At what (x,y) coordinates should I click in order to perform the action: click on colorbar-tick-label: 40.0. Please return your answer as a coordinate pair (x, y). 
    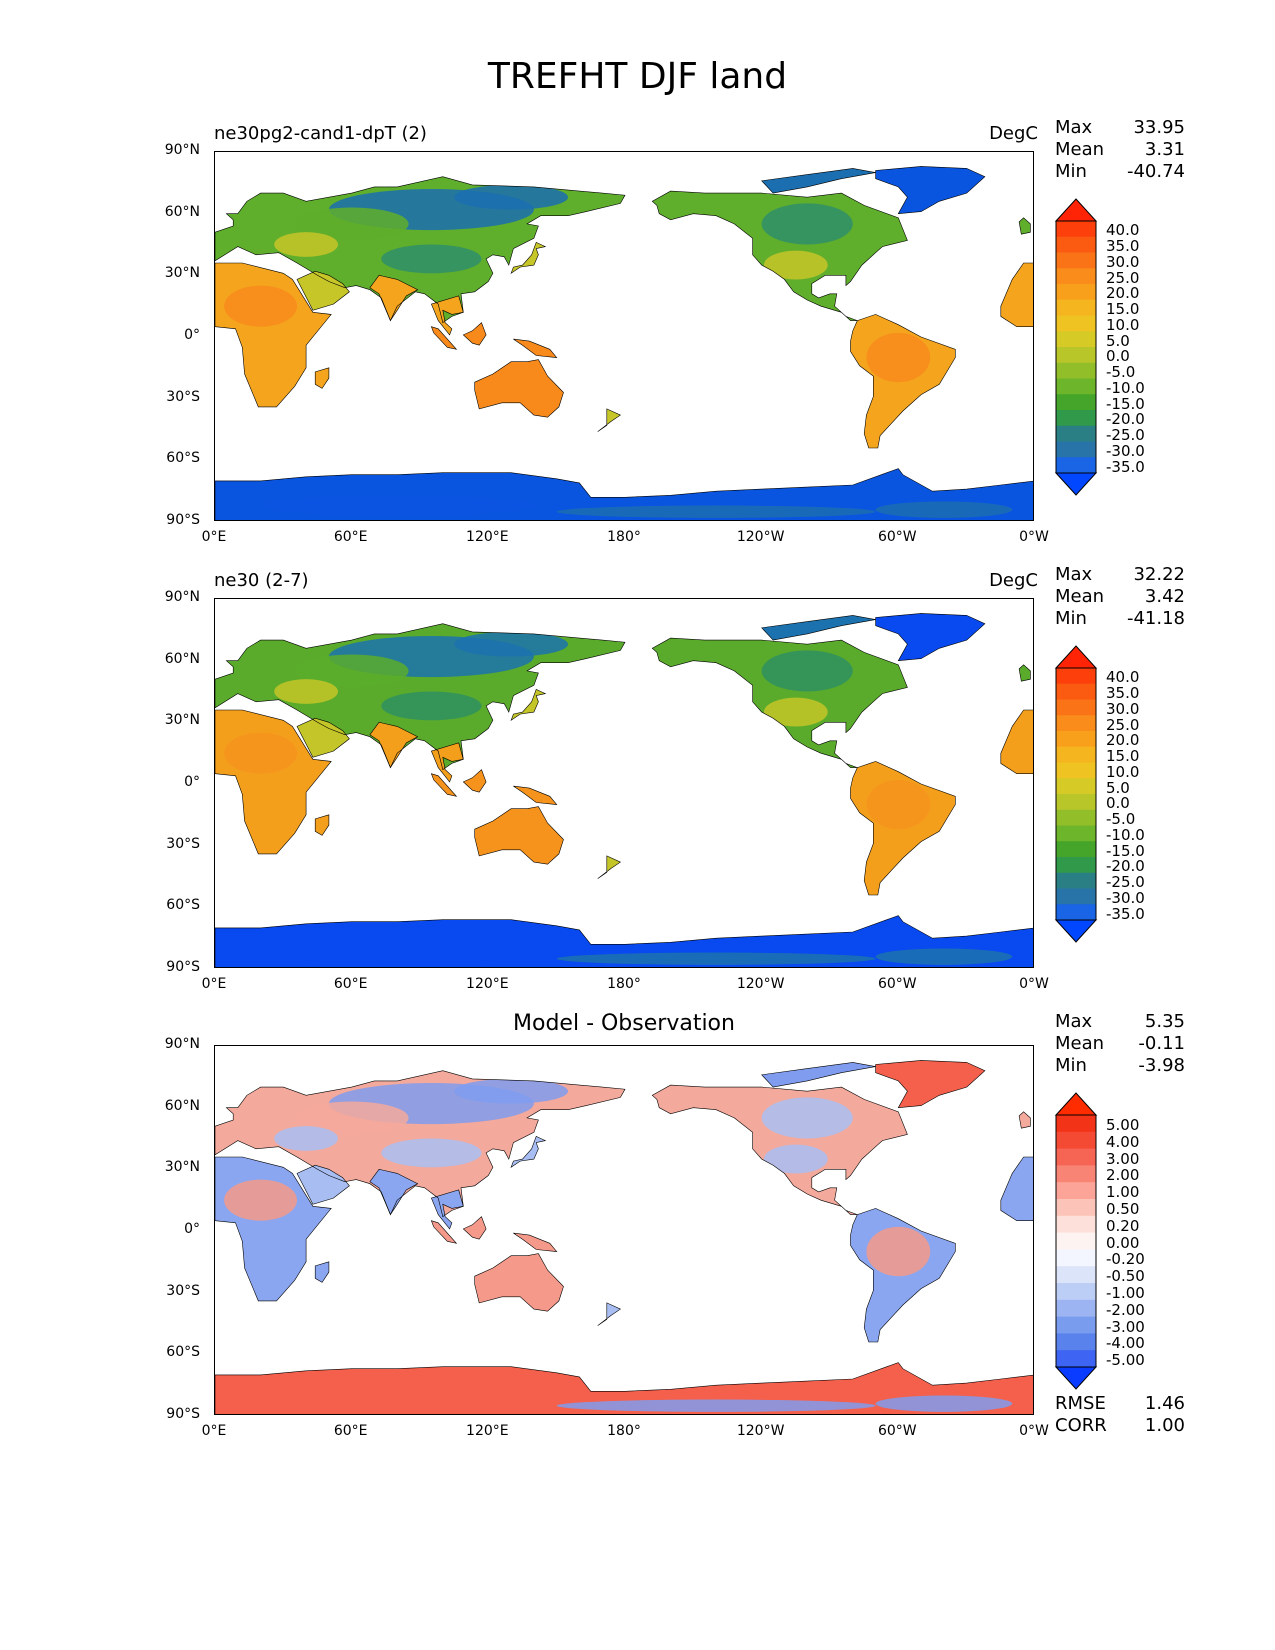
    Looking at the image, I should click on (1123, 677).